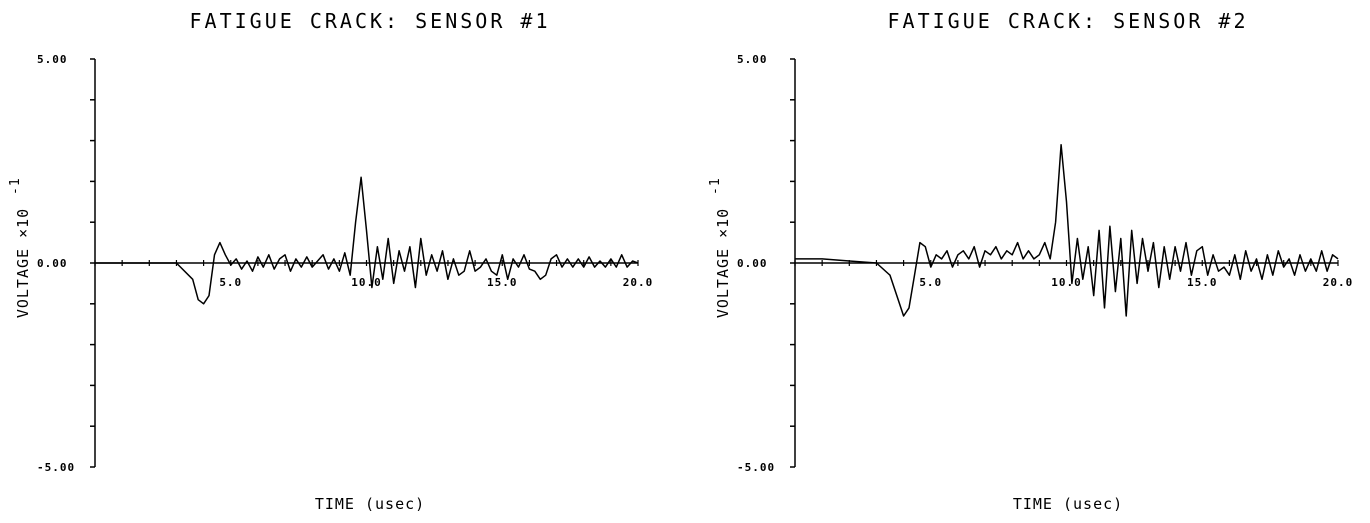  What do you see at coordinates (370, 21) in the screenshot?
I see `chart-title: FATIGUE CRACK: SENSOR #1` at bounding box center [370, 21].